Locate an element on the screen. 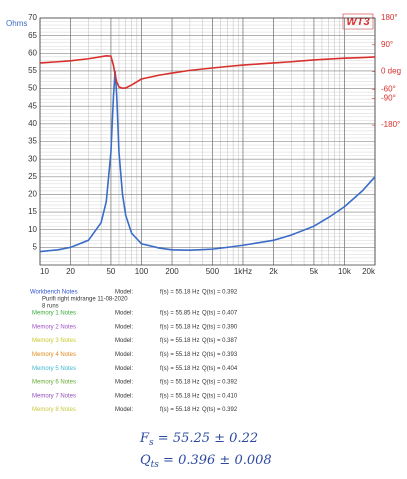 This screenshot has width=407, height=479. y2-tick-label: 0 deg is located at coordinates (391, 71).